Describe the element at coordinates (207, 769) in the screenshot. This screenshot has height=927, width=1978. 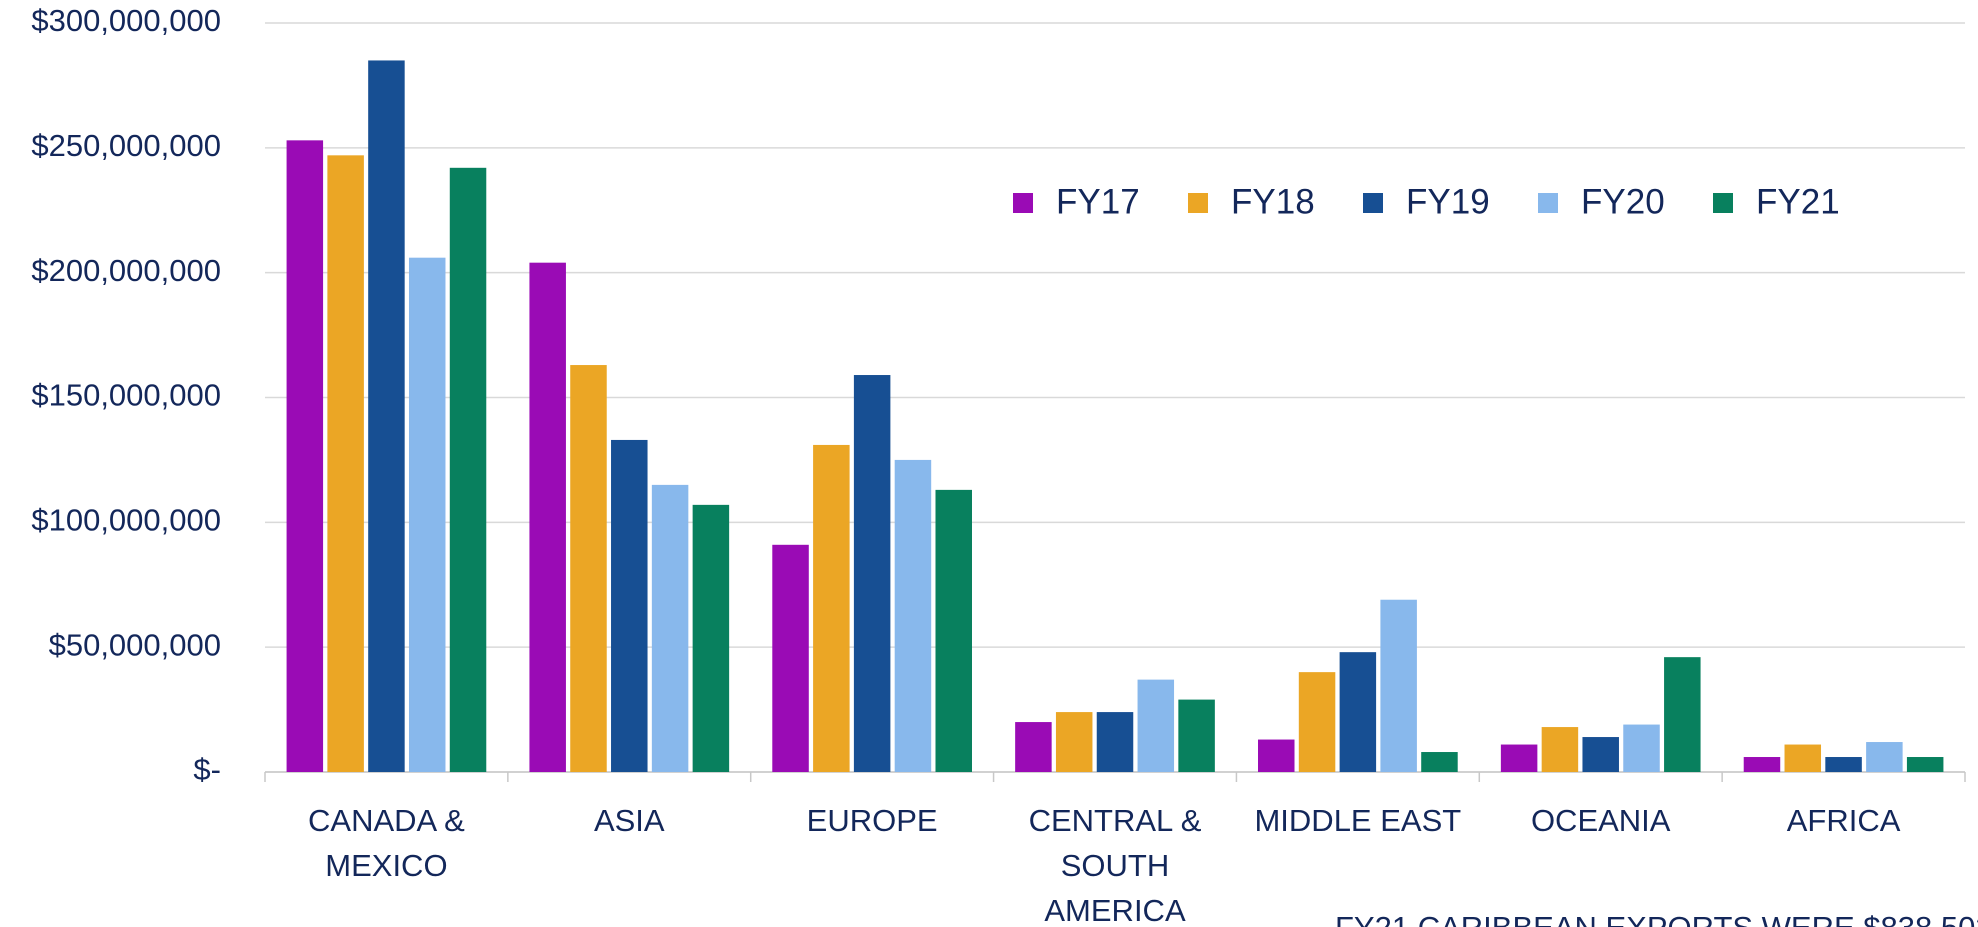
I see `y-tick-label: $-` at that location.